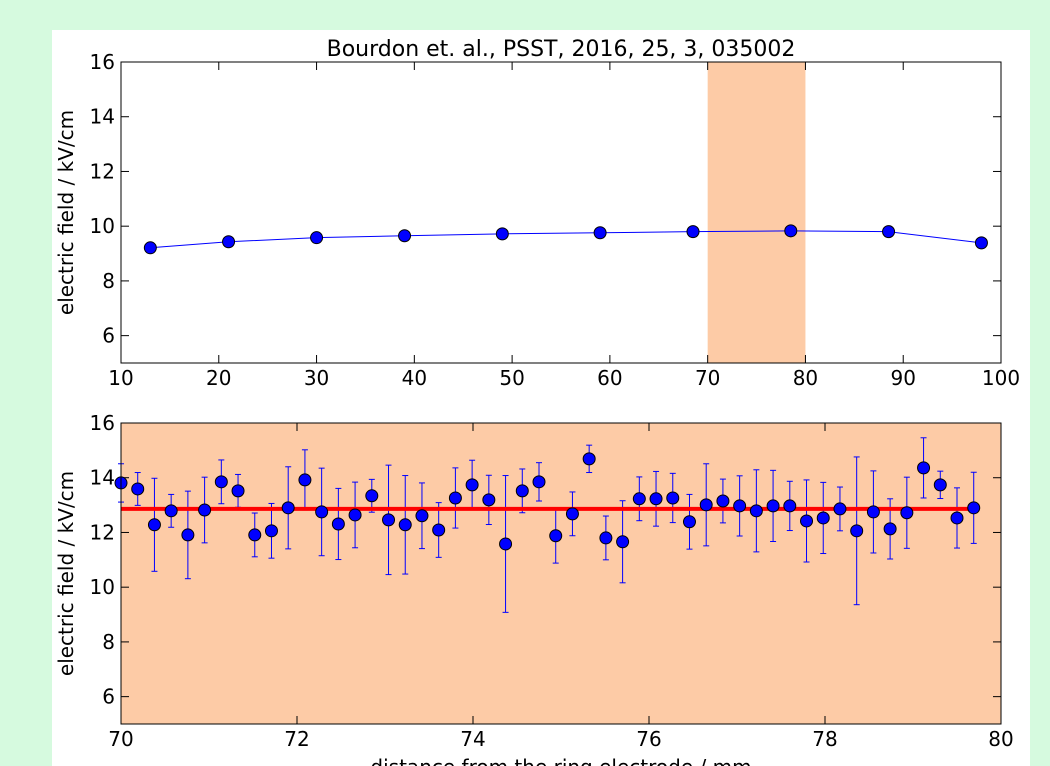  What do you see at coordinates (472, 739) in the screenshot?
I see `x-tick-label: 74` at bounding box center [472, 739].